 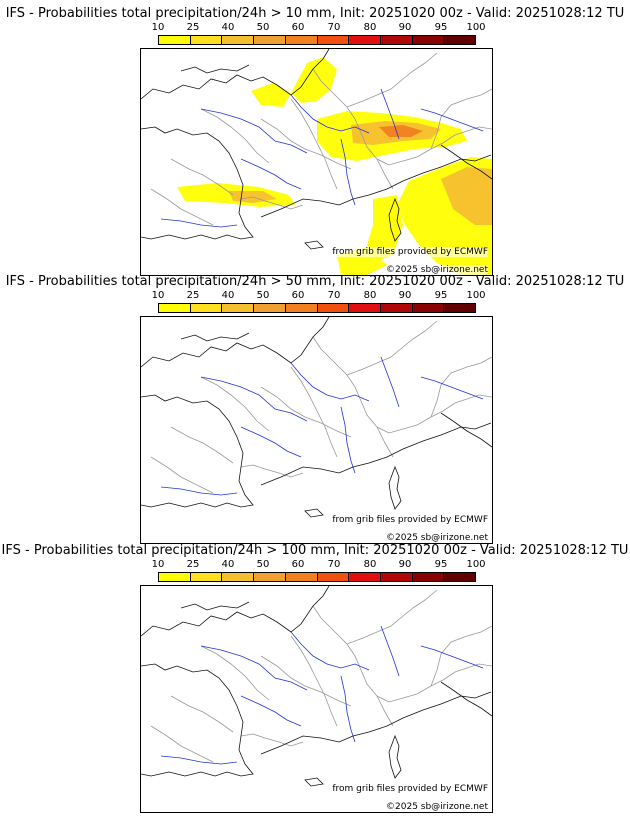 I want to click on scale-tick-label: 25, so click(x=193, y=27).